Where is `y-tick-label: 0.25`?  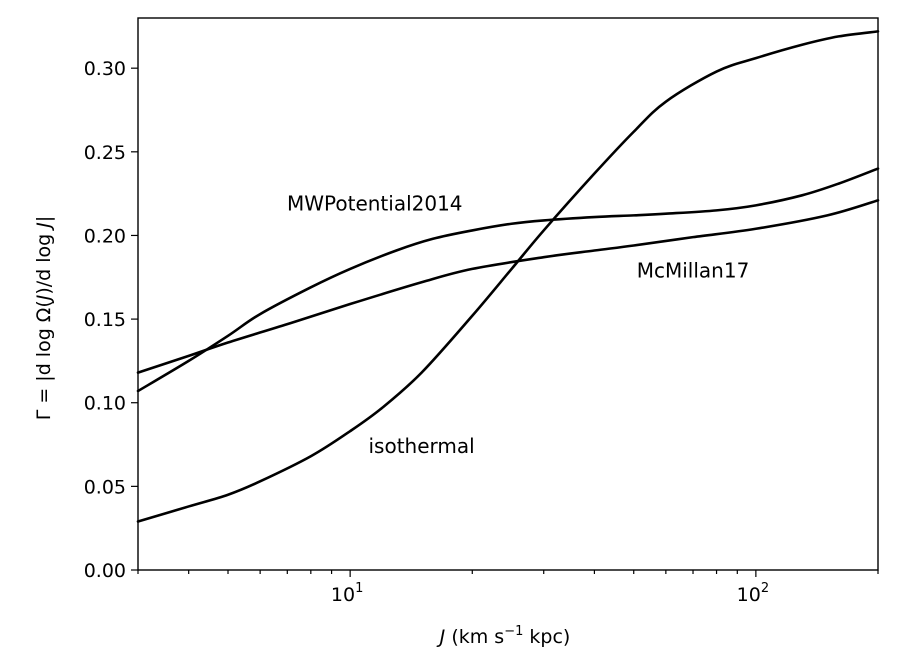 y-tick-label: 0.25 is located at coordinates (105, 153).